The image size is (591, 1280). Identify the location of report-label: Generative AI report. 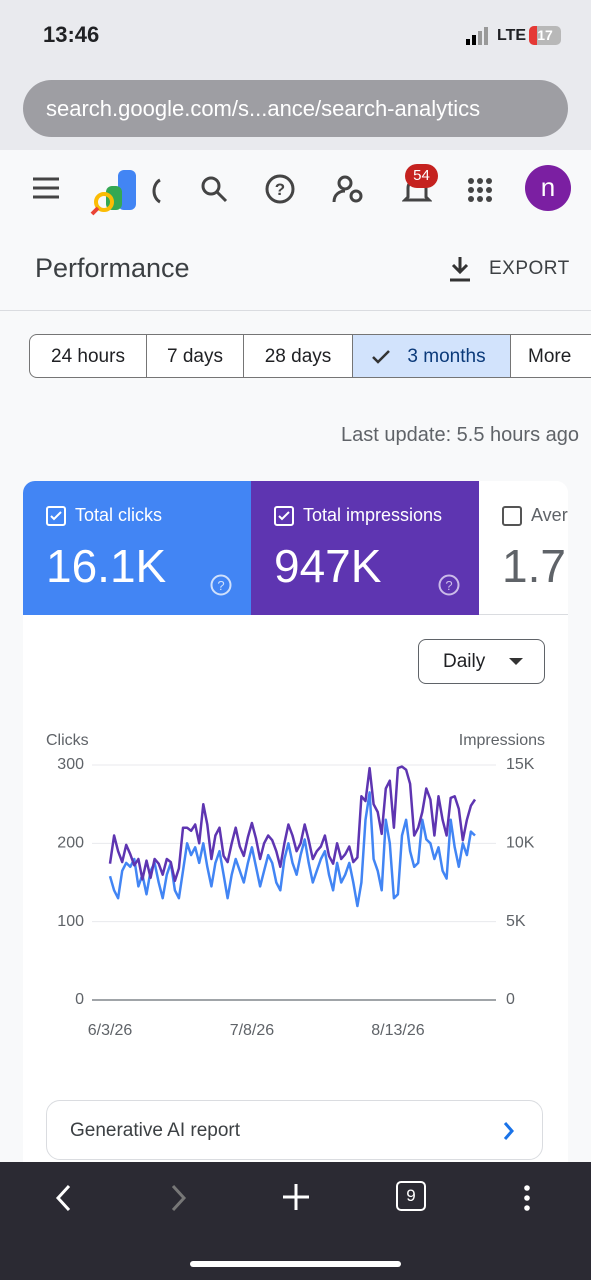
(155, 1130).